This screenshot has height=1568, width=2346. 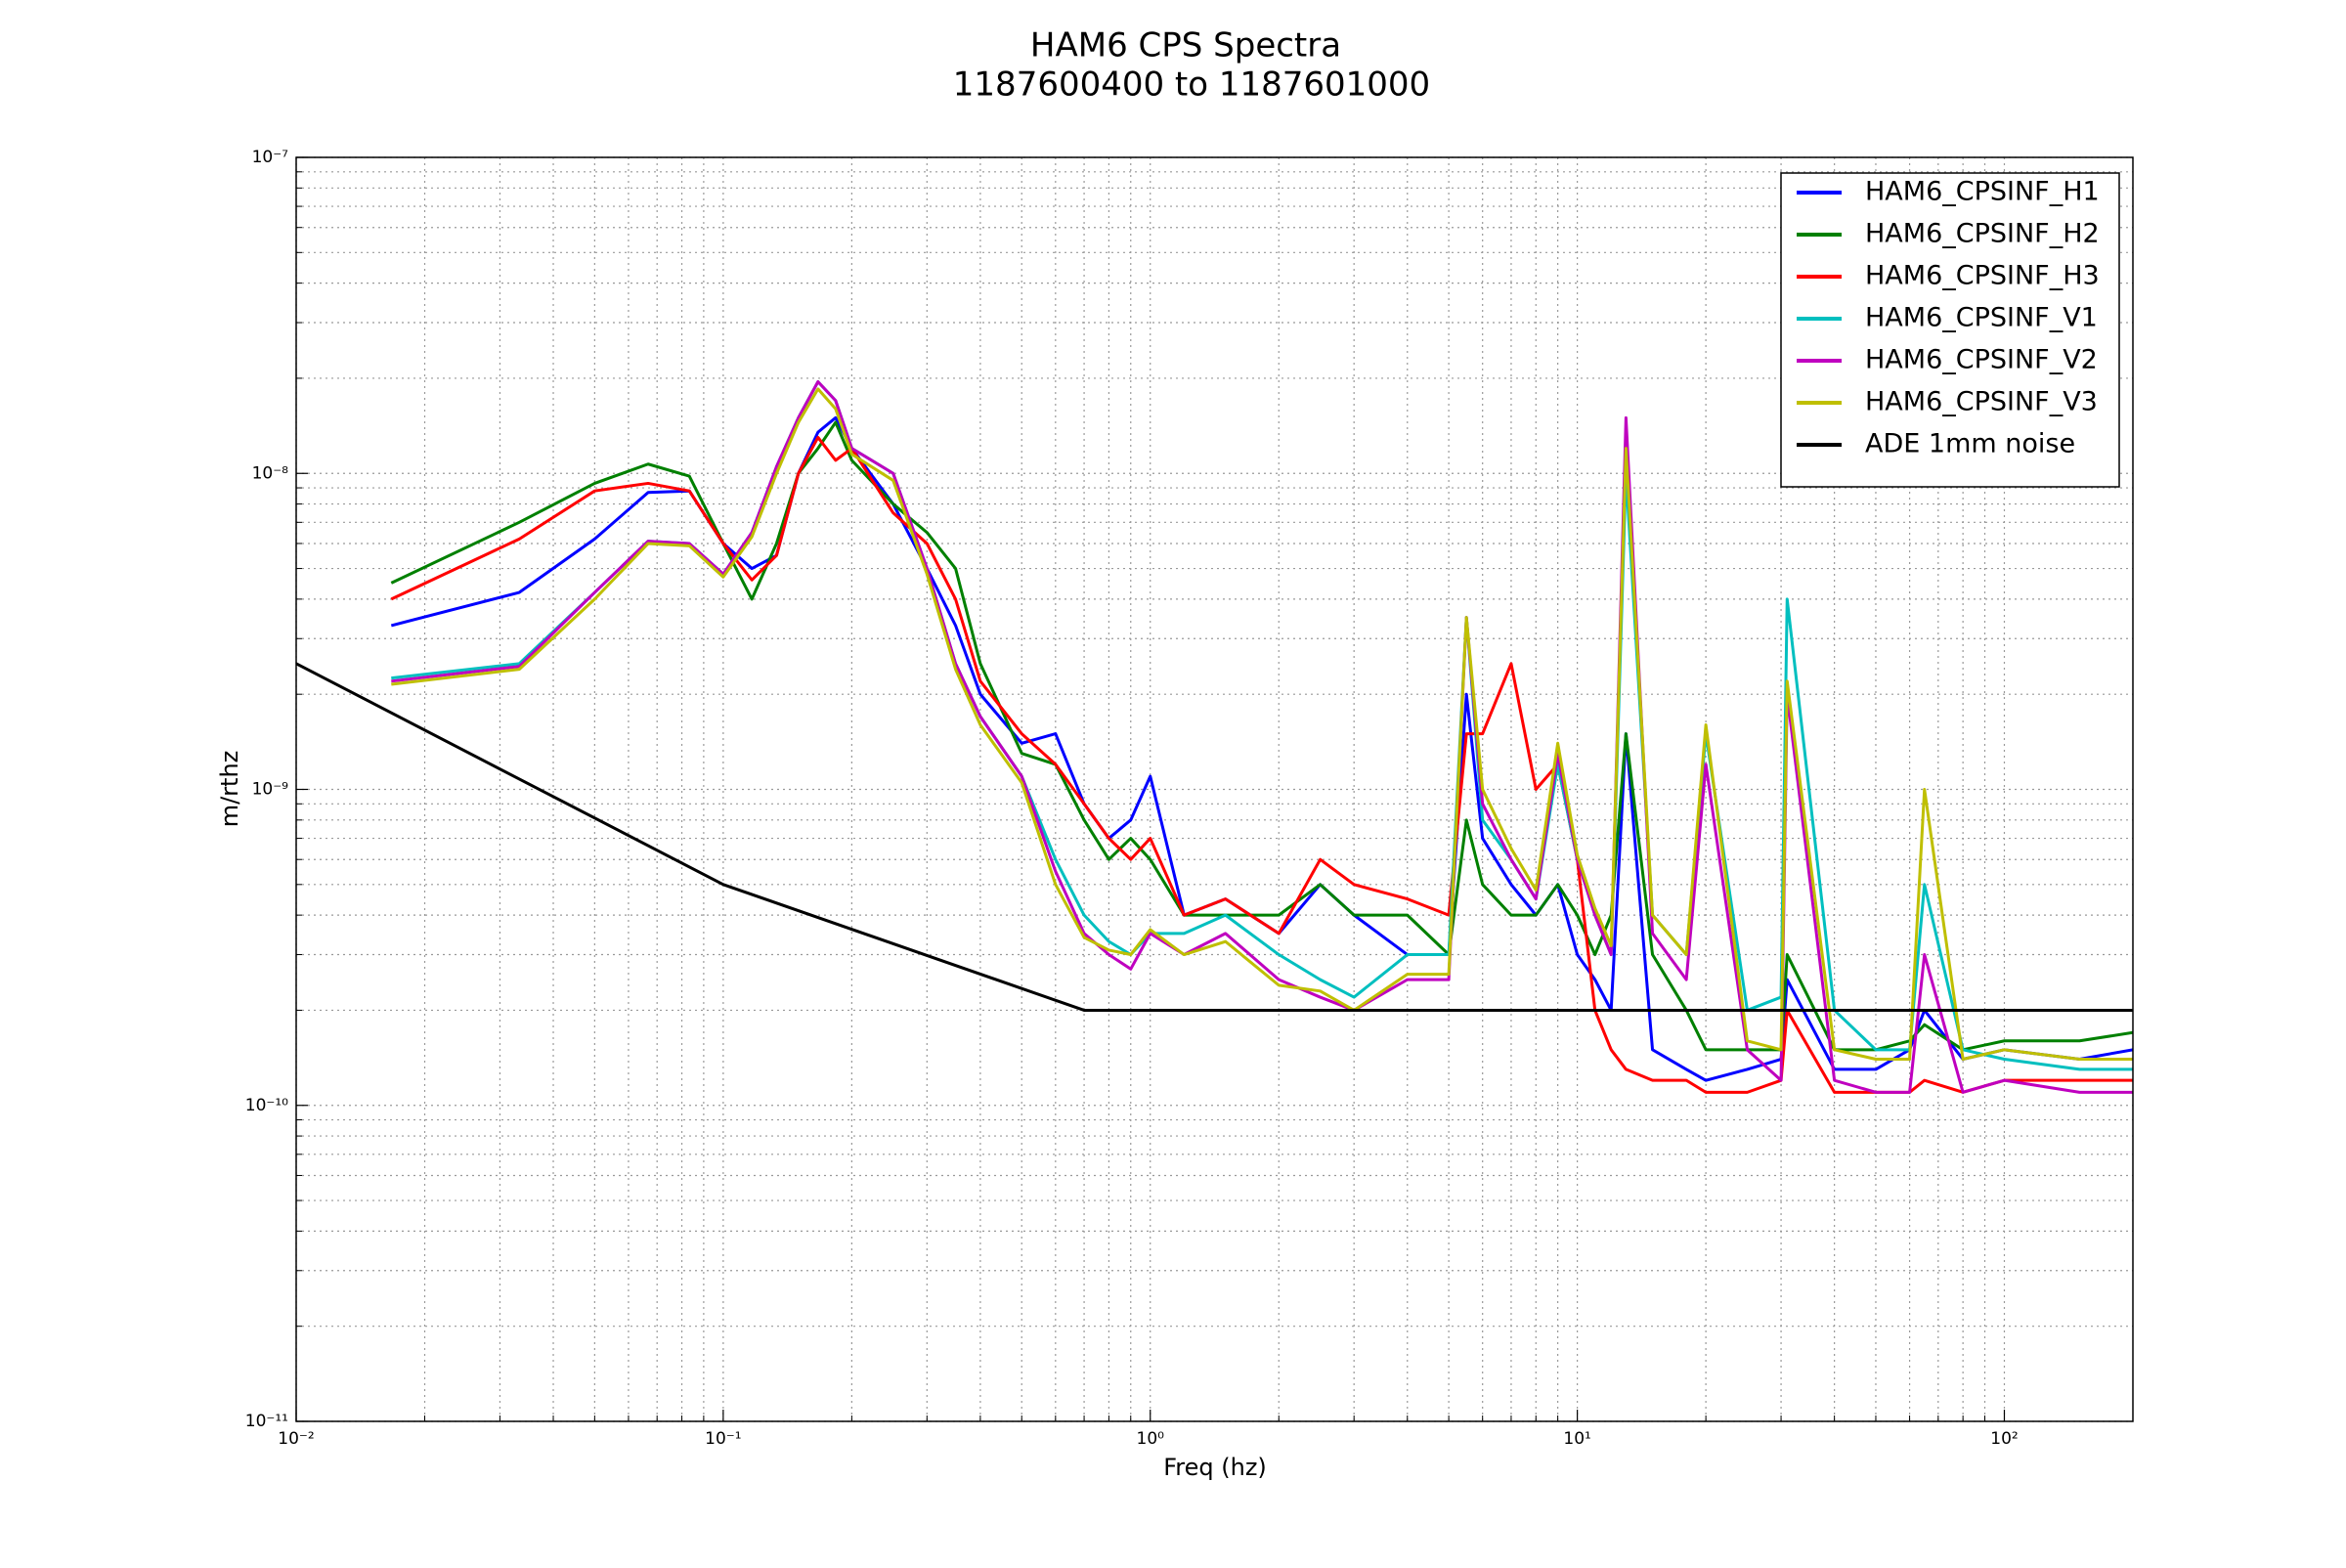 What do you see at coordinates (266, 1105) in the screenshot?
I see `y-tick-label: 10⁻¹⁰` at bounding box center [266, 1105].